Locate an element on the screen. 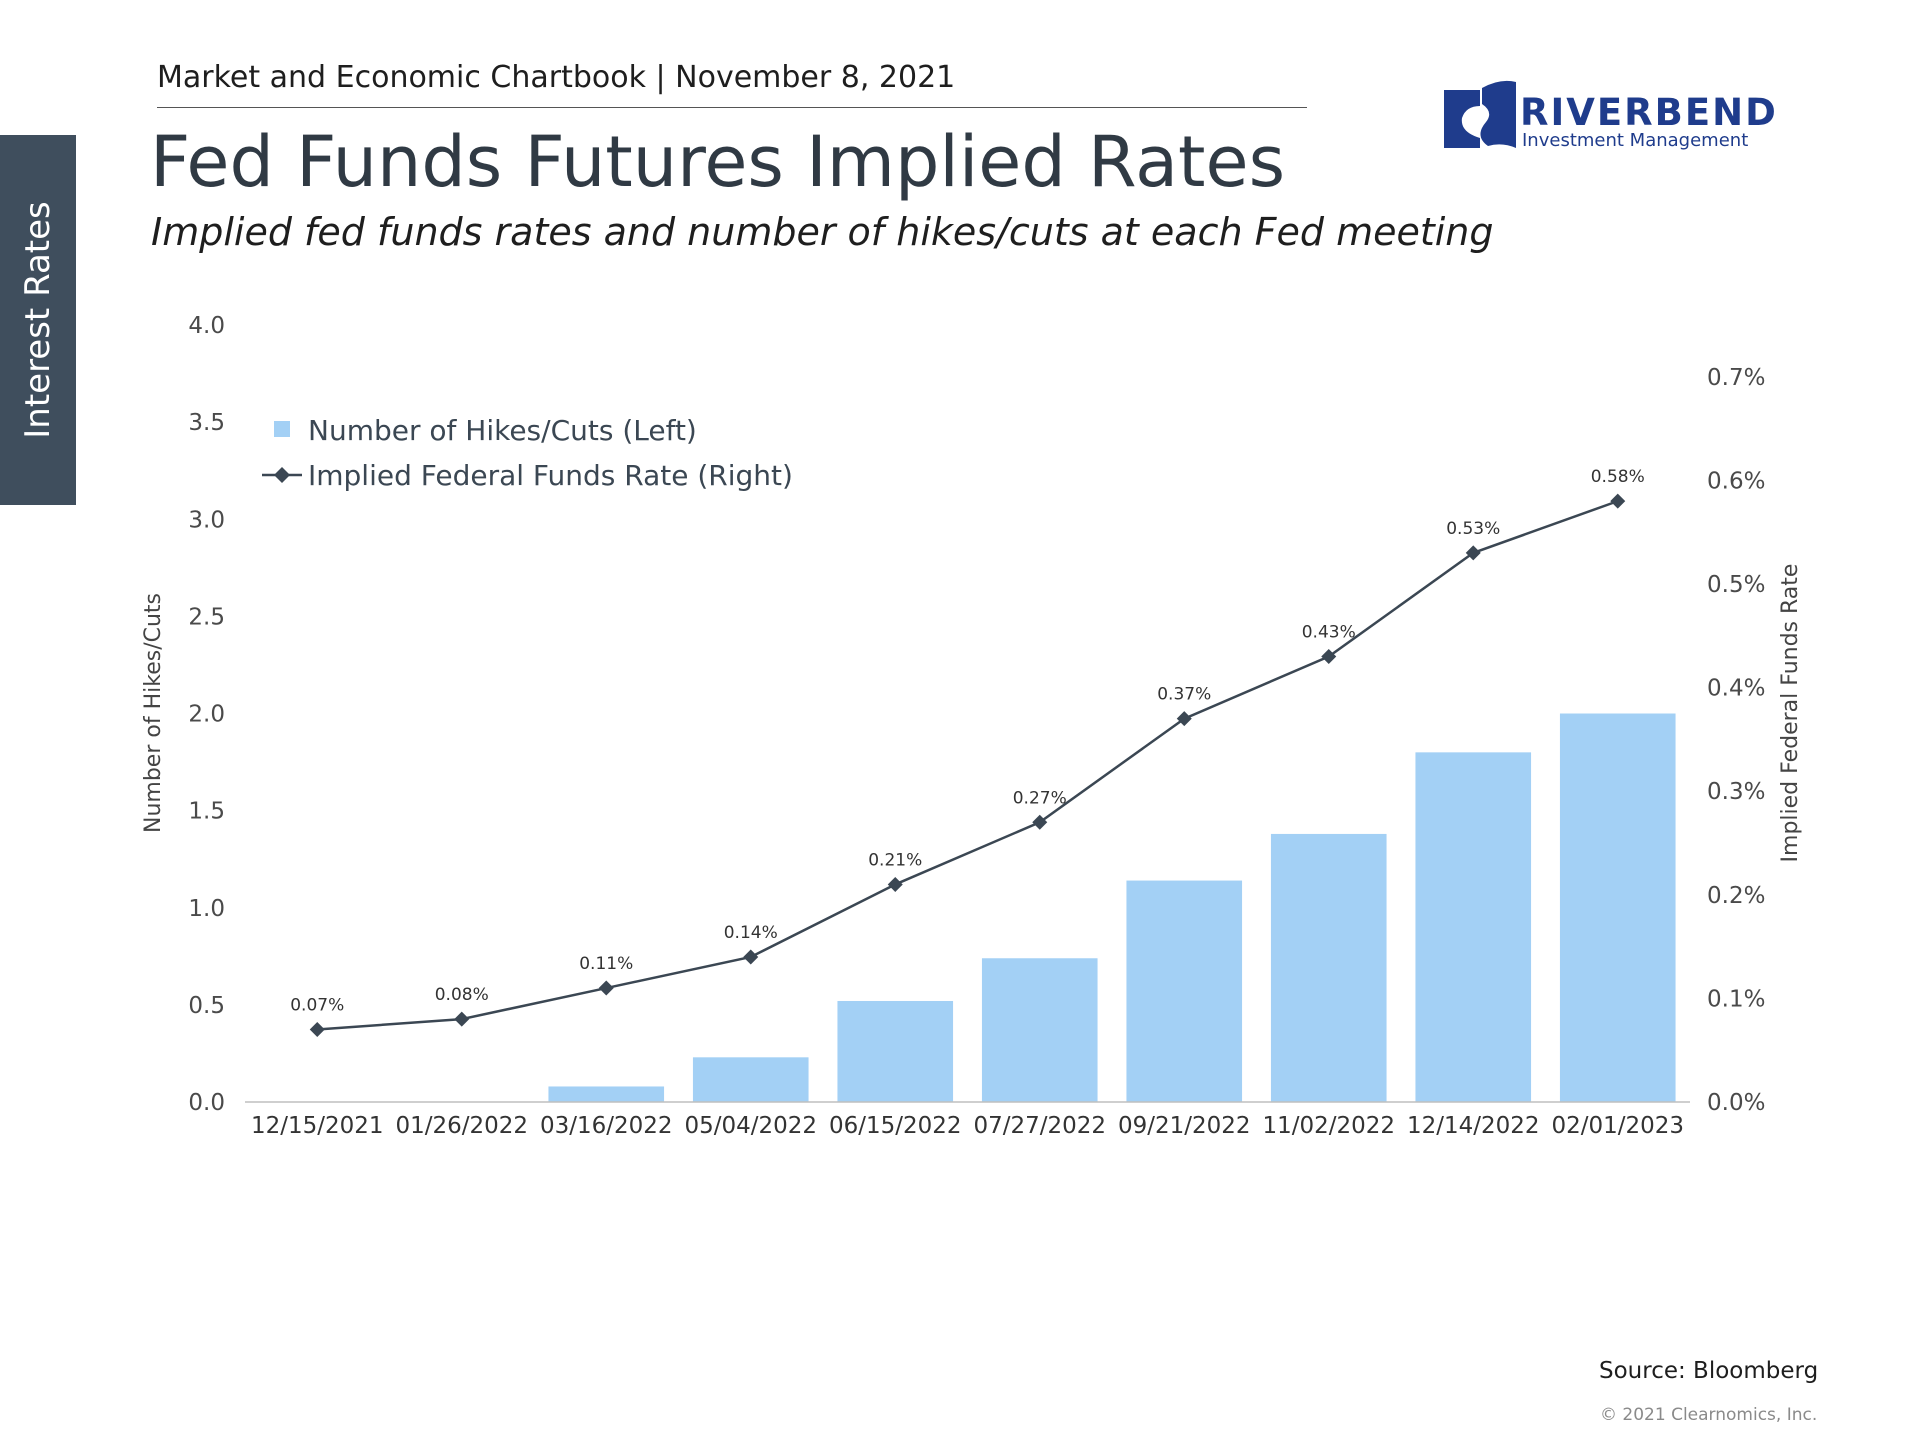 The width and height of the screenshot is (1920, 1440). legend-label-rate: Implied Federal Funds Rate (Right) is located at coordinates (550, 475).